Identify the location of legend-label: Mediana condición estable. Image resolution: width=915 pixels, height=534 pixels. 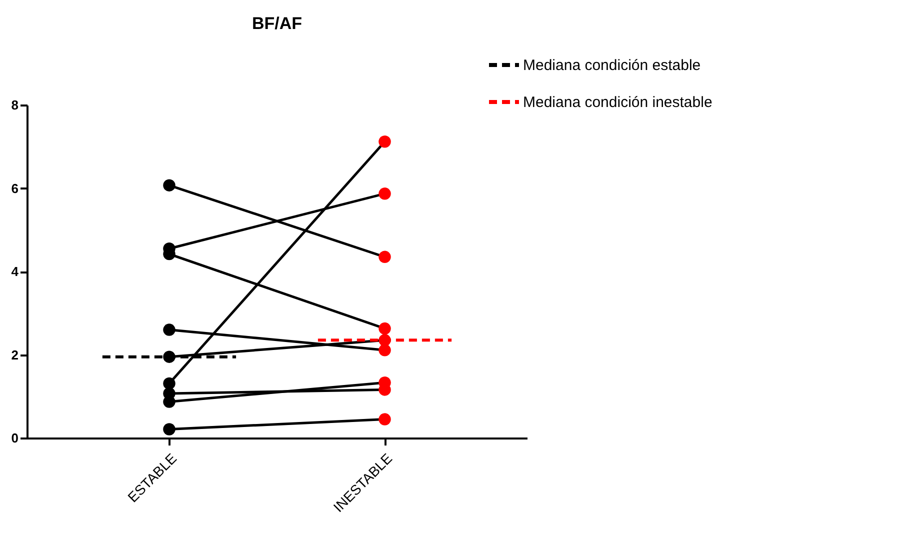
(612, 65).